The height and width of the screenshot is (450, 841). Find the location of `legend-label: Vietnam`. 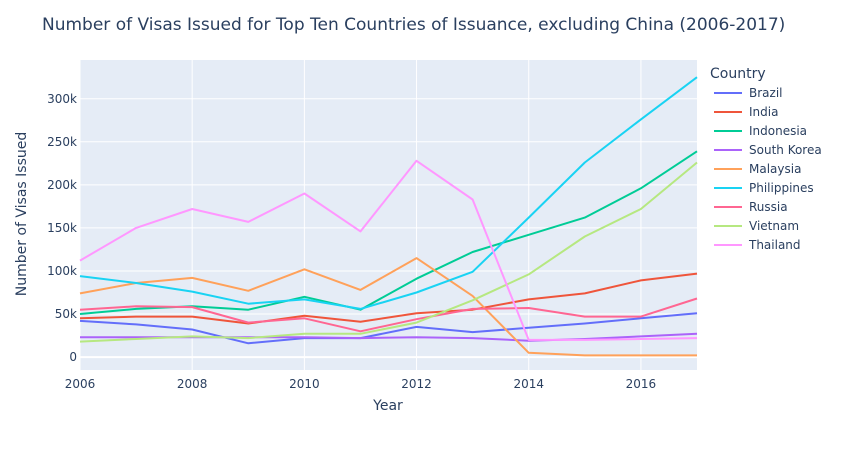

legend-label: Vietnam is located at coordinates (774, 226).